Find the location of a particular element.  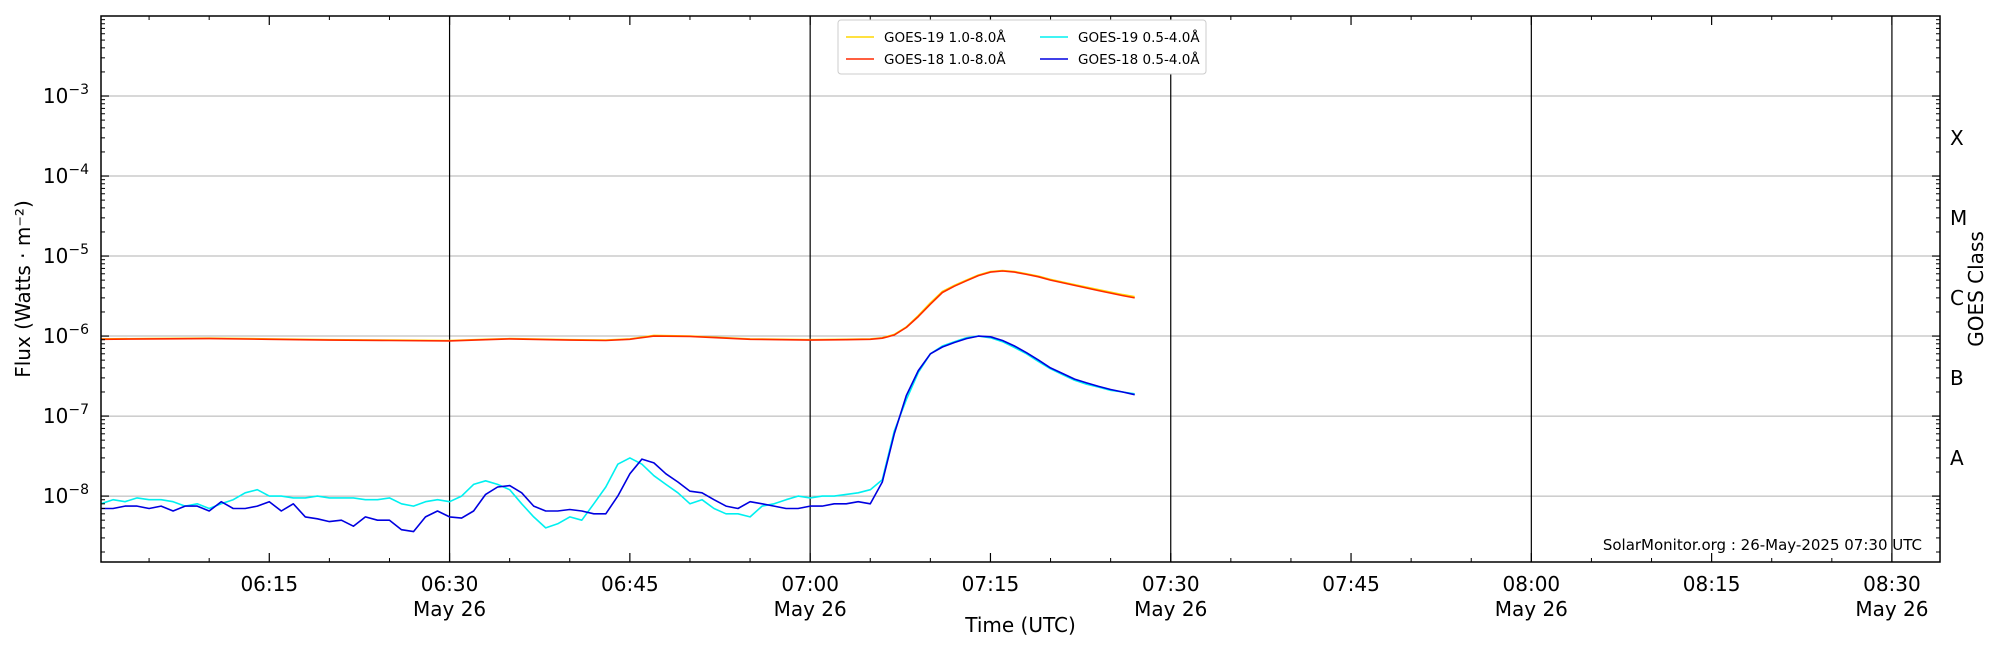

x-tick-label: 07:00 is located at coordinates (810, 584).